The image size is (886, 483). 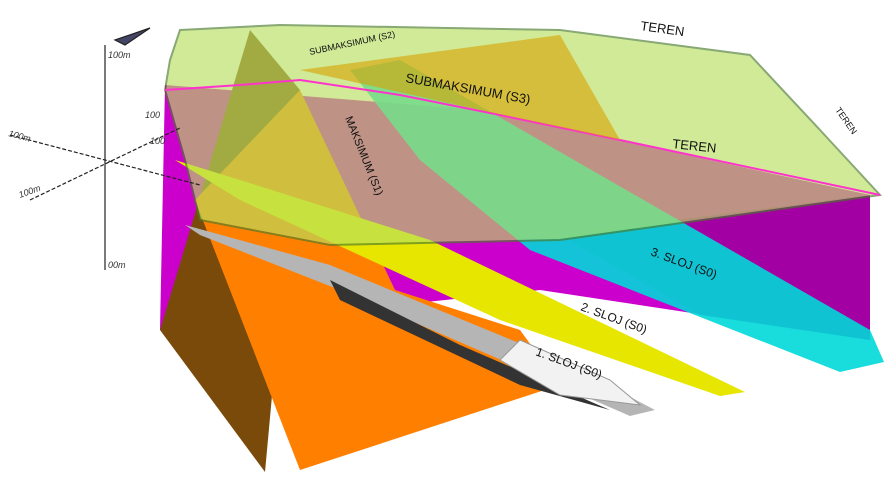 I want to click on axes, so click(x=105, y=148).